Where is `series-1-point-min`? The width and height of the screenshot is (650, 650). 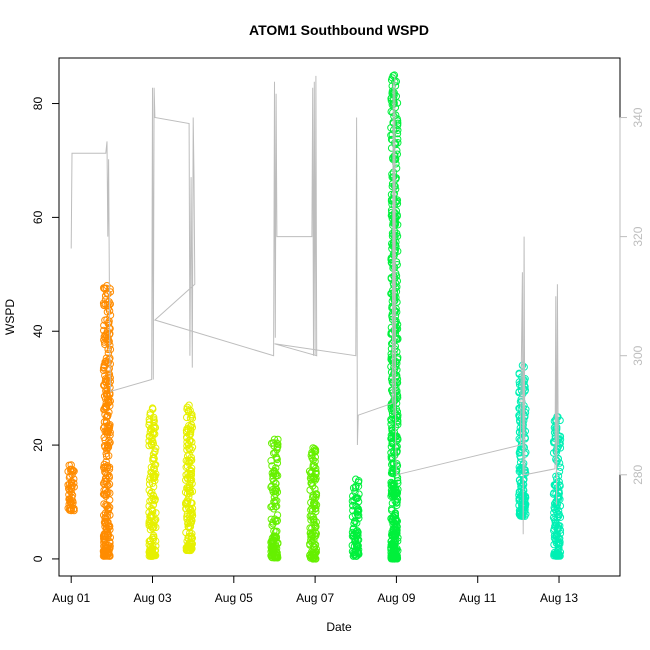
series-1-point-min is located at coordinates (189, 550).